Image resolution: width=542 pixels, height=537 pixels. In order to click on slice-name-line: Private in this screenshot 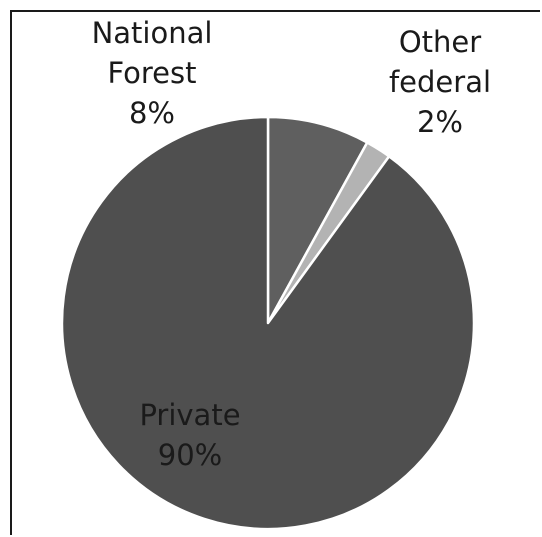, I will do `click(189, 415)`.